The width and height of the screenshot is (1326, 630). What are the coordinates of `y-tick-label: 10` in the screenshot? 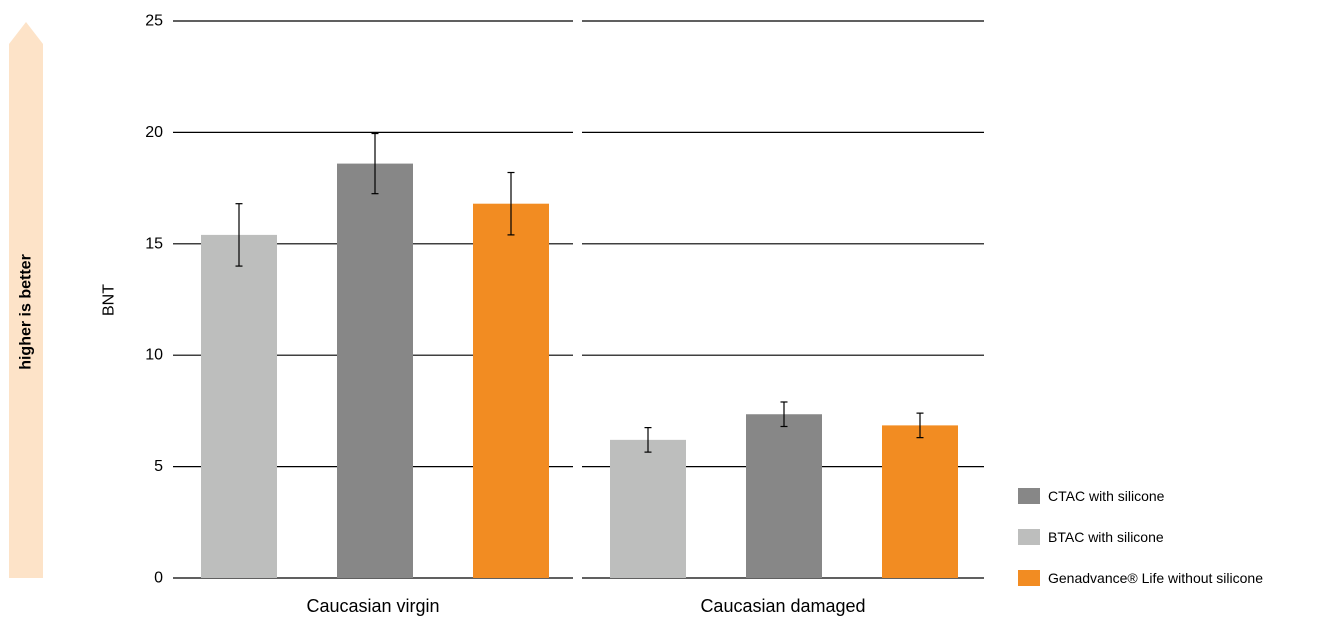 It's located at (154, 355).